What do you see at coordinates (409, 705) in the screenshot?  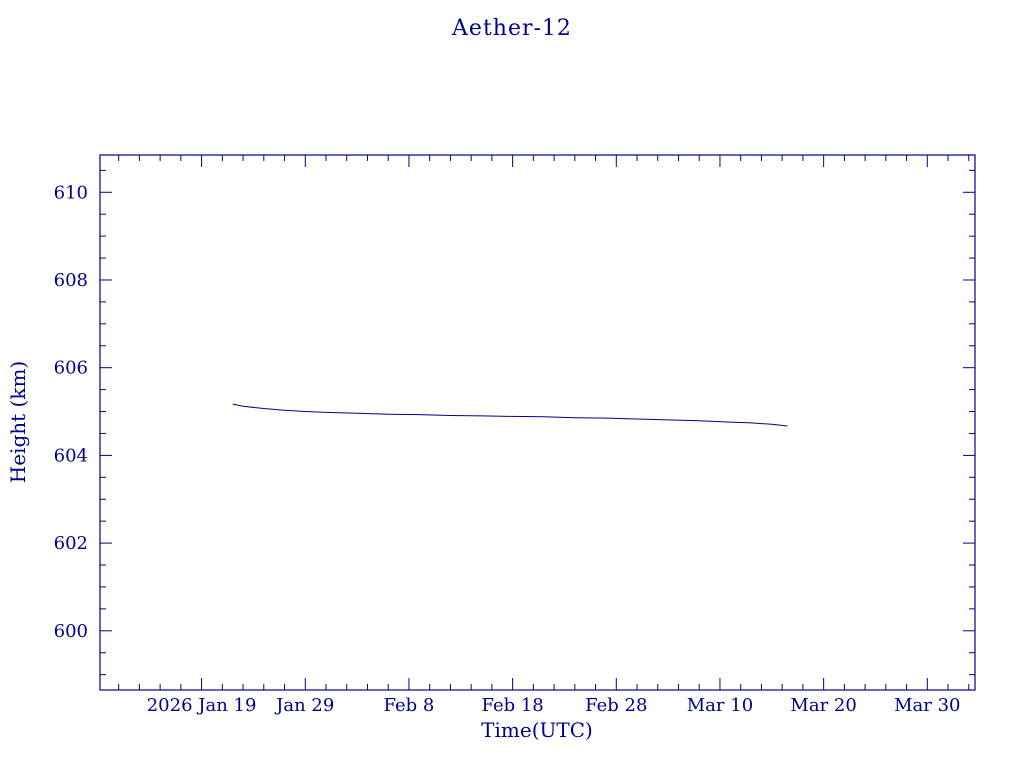 I see `x-tick-label: Feb 8` at bounding box center [409, 705].